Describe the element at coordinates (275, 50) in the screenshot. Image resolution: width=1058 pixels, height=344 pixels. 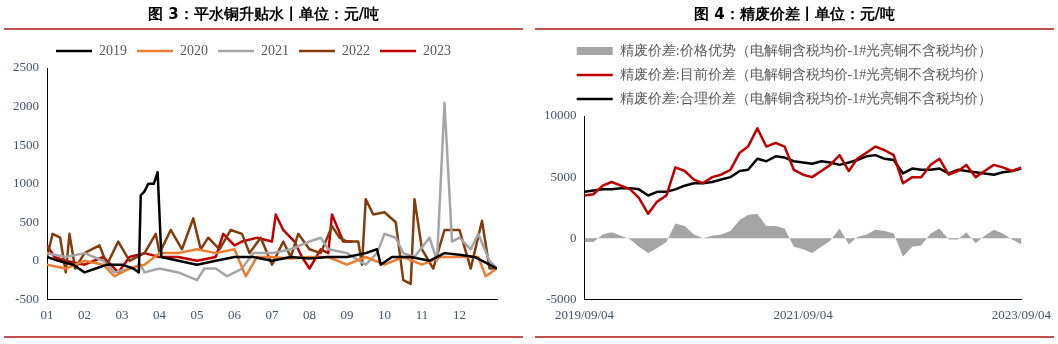
I see `legend-label: 2021` at that location.